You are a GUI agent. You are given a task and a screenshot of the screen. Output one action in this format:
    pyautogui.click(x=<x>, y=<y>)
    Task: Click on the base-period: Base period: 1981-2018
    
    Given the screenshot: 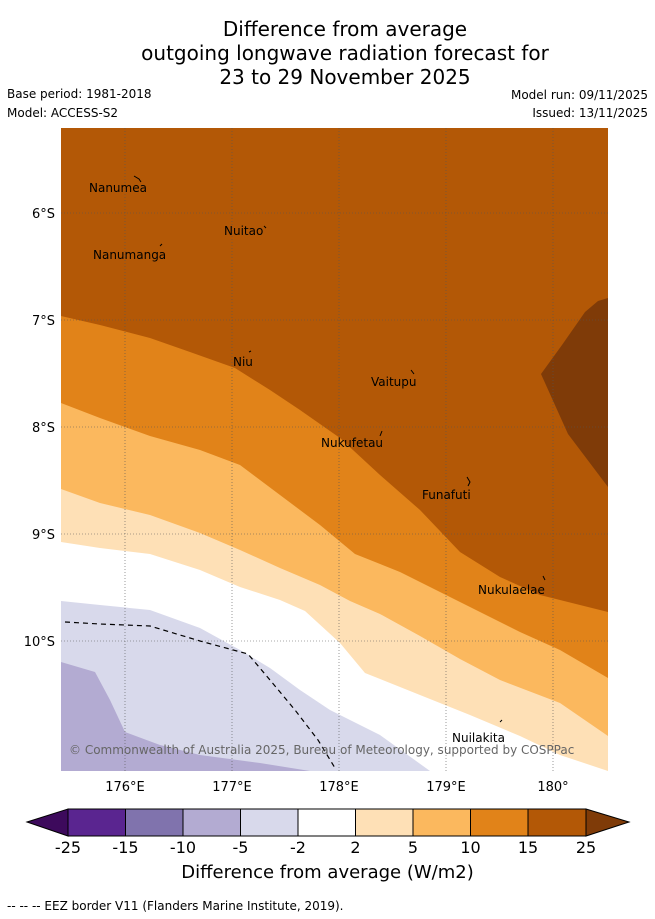 What is the action you would take?
    pyautogui.click(x=79, y=94)
    